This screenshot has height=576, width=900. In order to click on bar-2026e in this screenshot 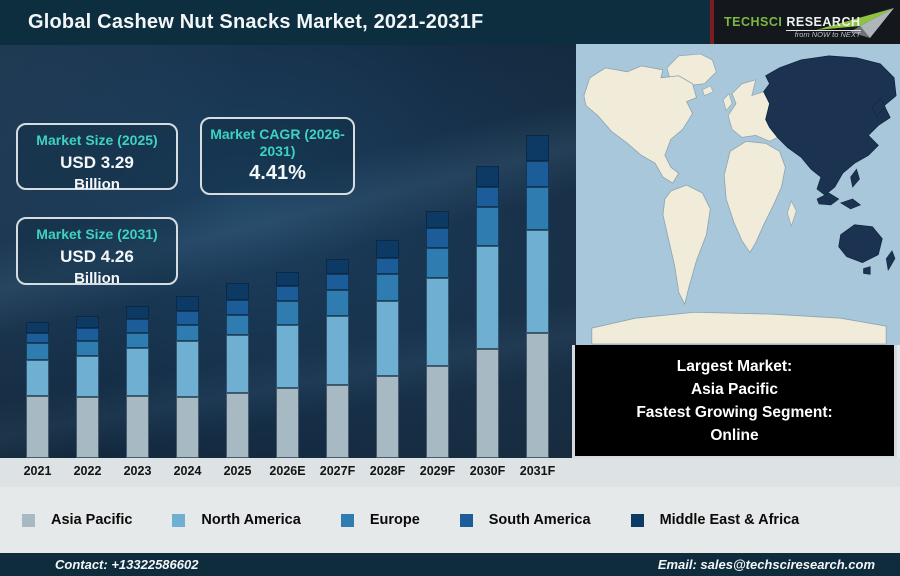, I will do `click(287, 365)`.